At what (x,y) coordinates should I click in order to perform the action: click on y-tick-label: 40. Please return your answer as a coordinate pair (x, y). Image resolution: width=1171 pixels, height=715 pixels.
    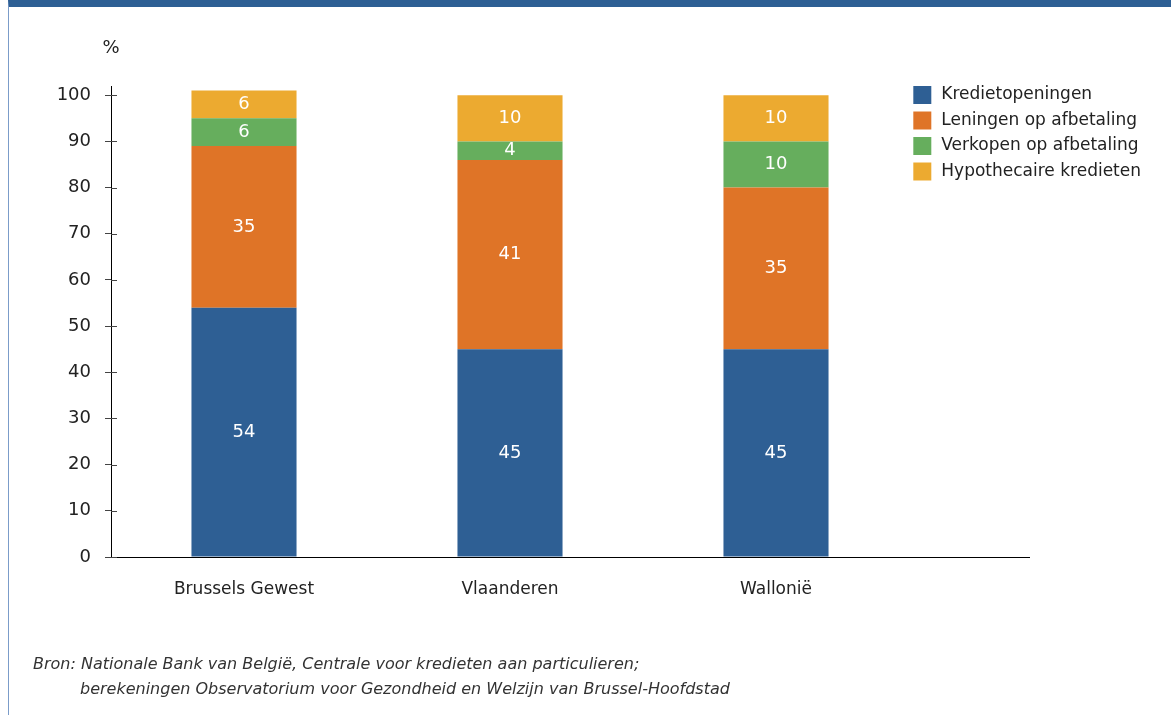
    Looking at the image, I should click on (79, 370).